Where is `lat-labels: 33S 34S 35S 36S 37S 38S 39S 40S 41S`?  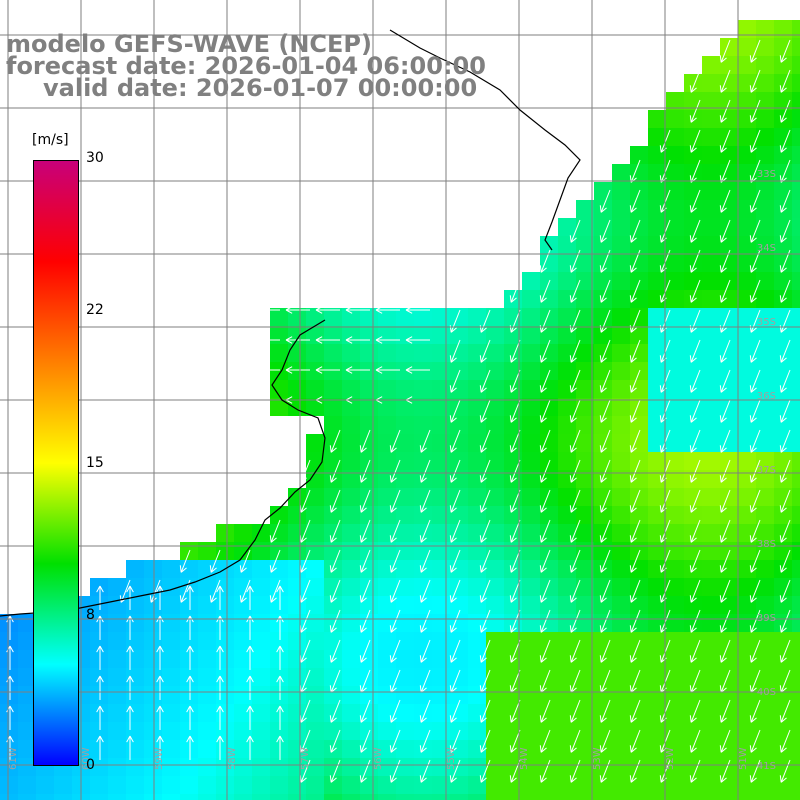 lat-labels: 33S 34S 35S 36S 37S 38S 39S 40S 41S is located at coordinates (766, 470).